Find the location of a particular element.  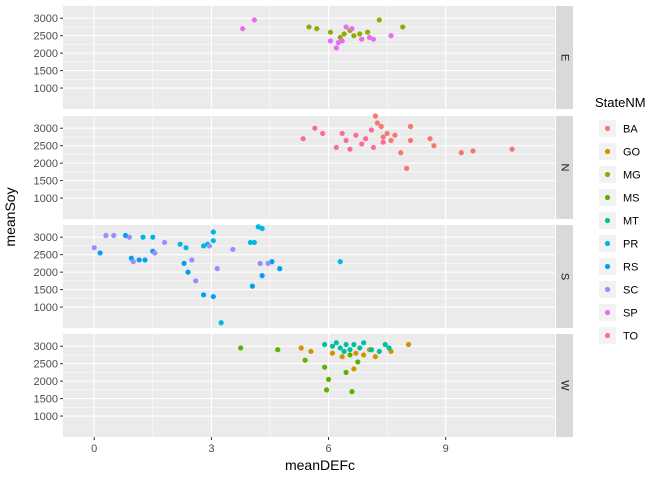

y-tick-label: 1000 is located at coordinates (46, 417).